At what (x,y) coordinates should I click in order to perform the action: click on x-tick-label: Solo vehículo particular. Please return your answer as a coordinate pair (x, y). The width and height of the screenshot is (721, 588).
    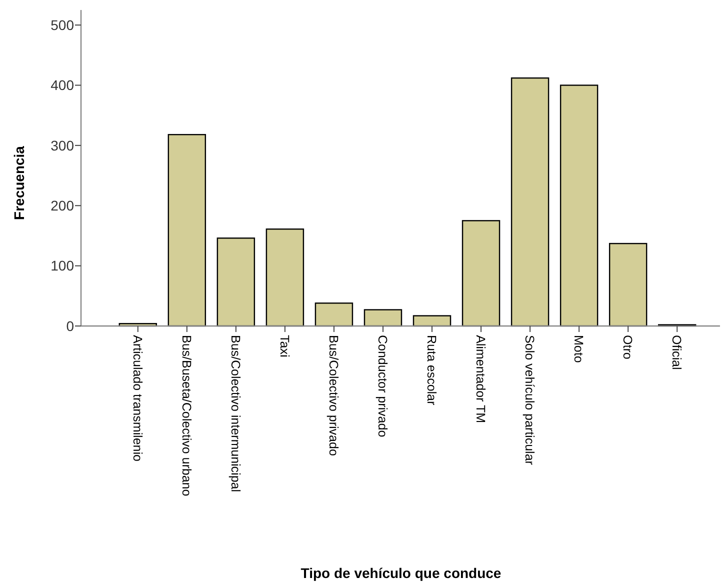
    Looking at the image, I should click on (529, 400).